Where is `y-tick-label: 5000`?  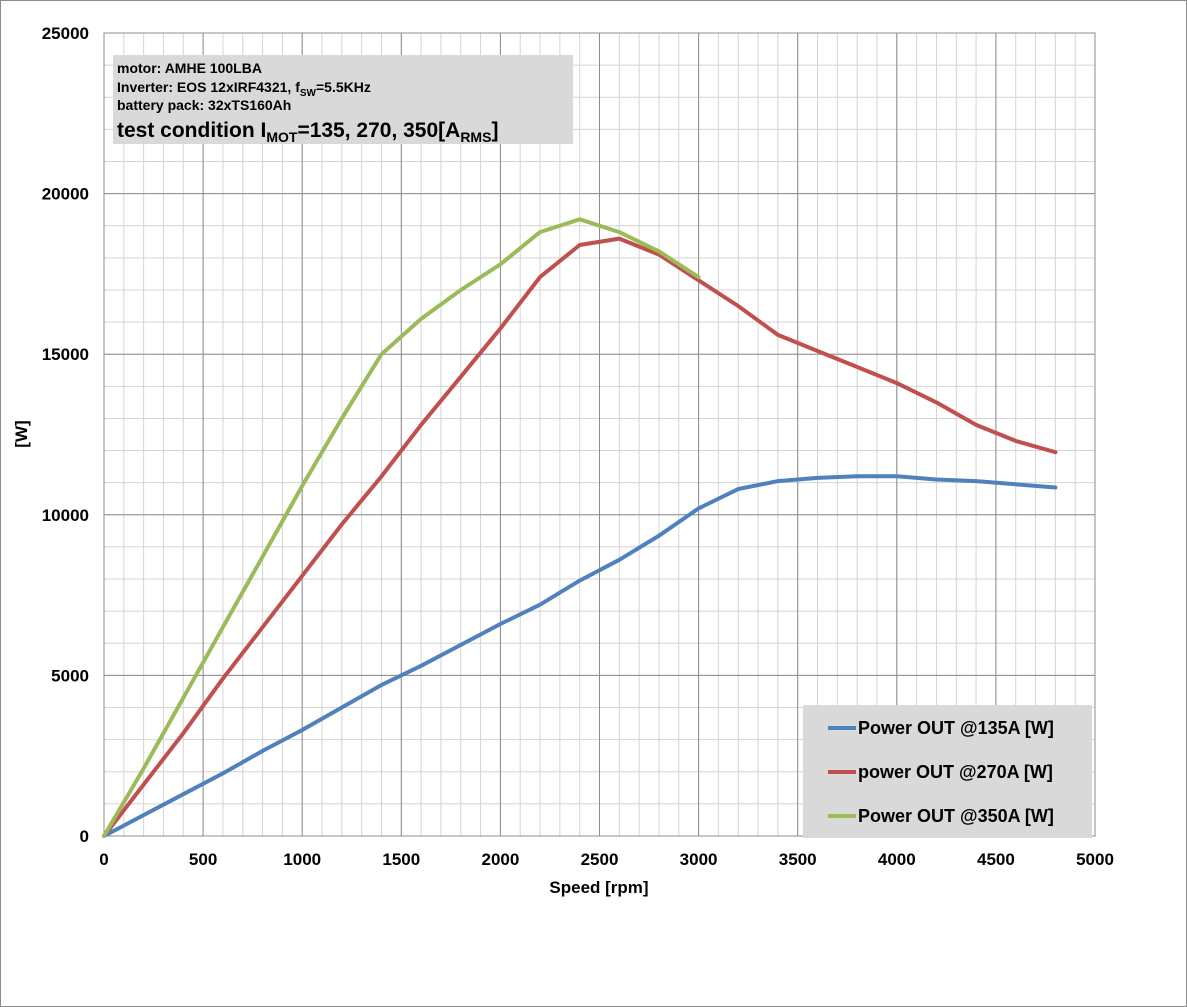
y-tick-label: 5000 is located at coordinates (70, 675).